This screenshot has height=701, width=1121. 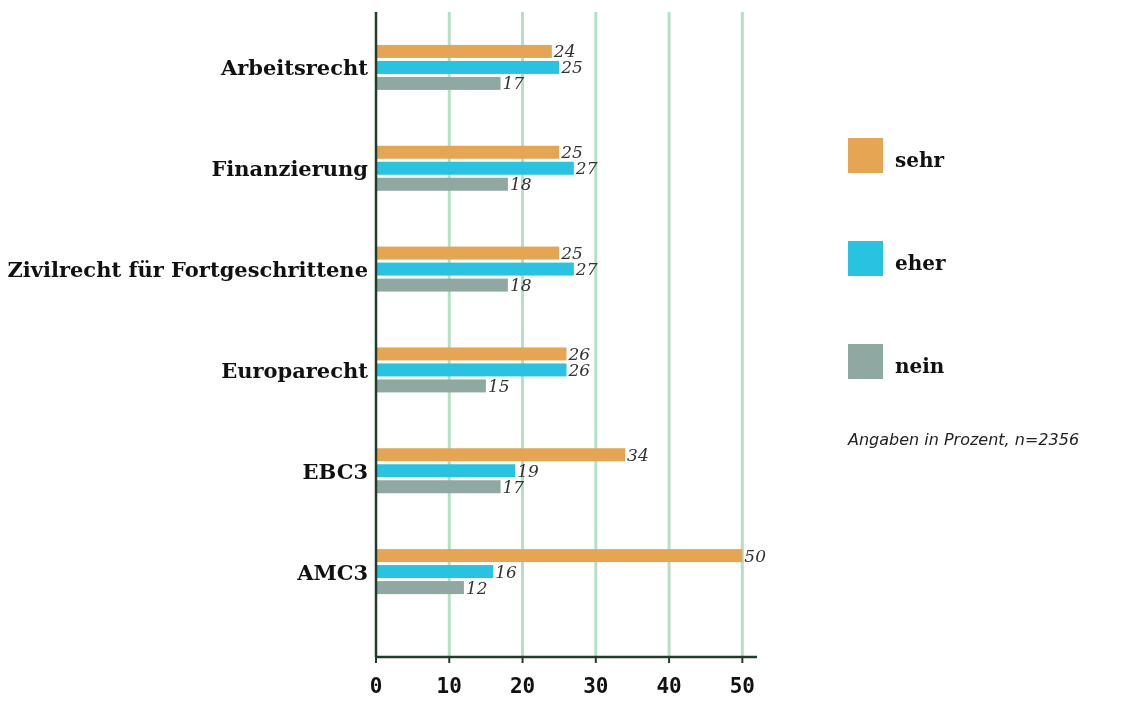 I want to click on legend-label: eher, so click(x=920, y=263).